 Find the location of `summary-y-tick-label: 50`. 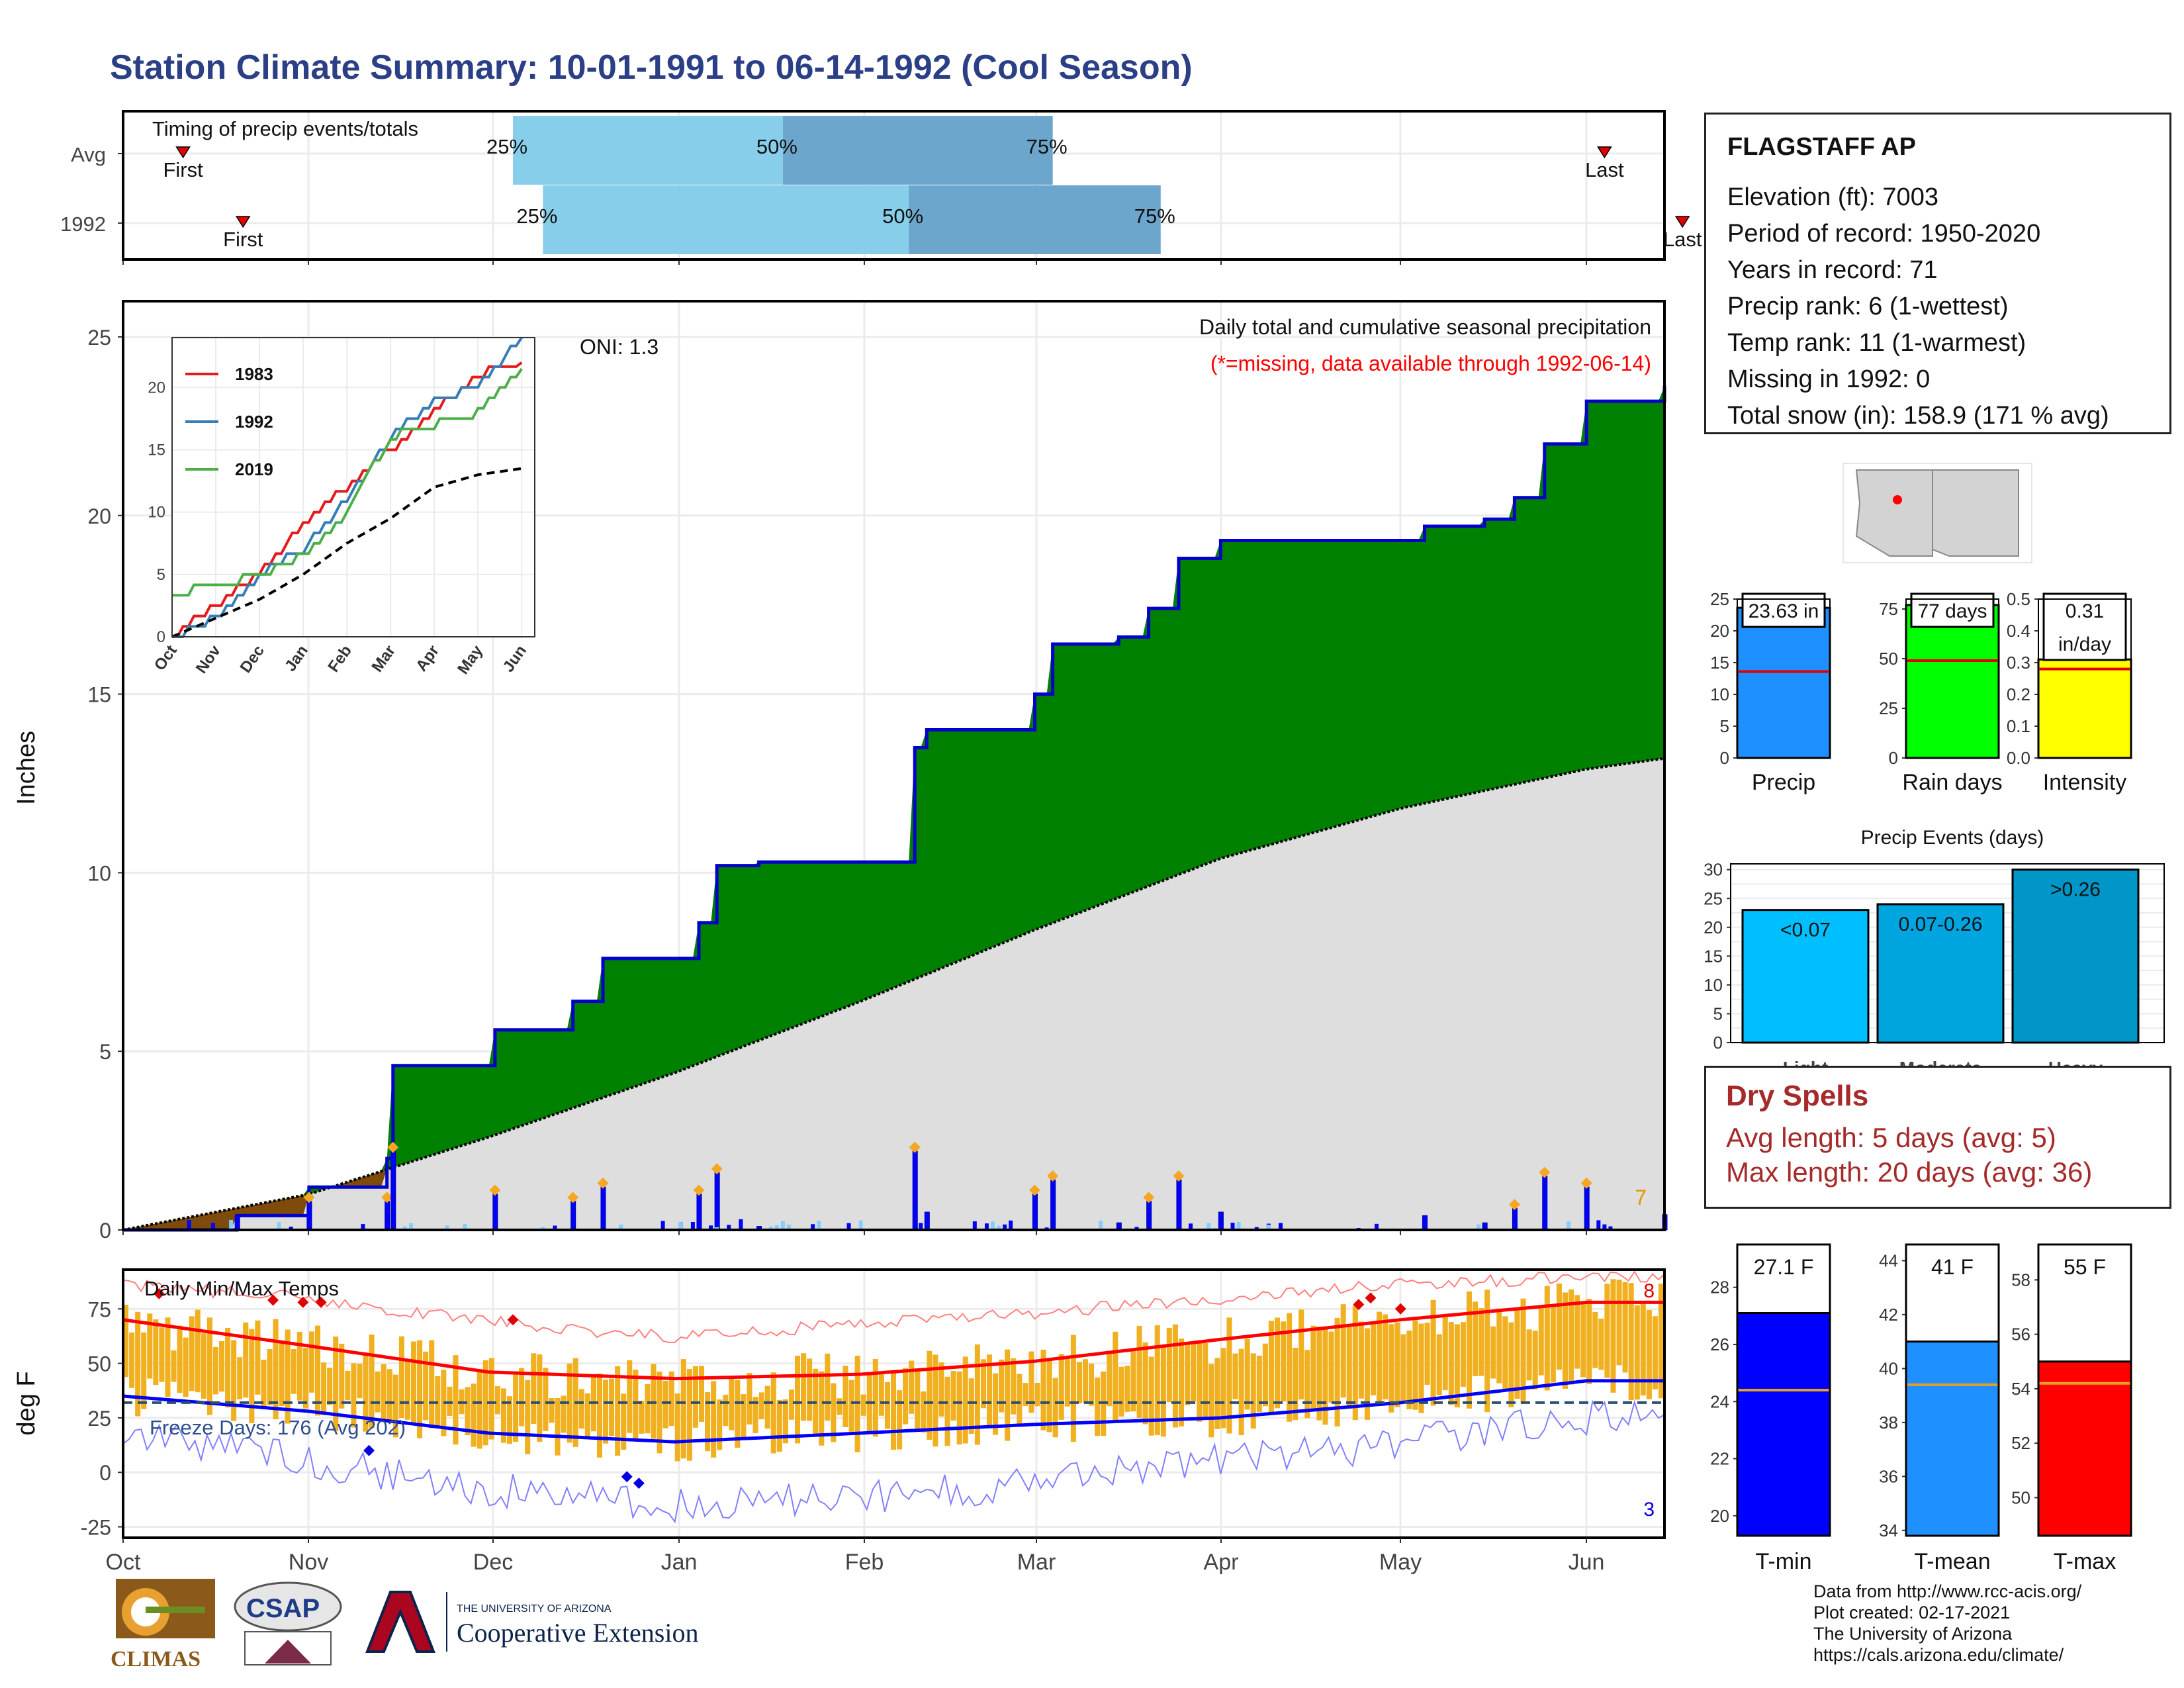

summary-y-tick-label: 50 is located at coordinates (1888, 659).